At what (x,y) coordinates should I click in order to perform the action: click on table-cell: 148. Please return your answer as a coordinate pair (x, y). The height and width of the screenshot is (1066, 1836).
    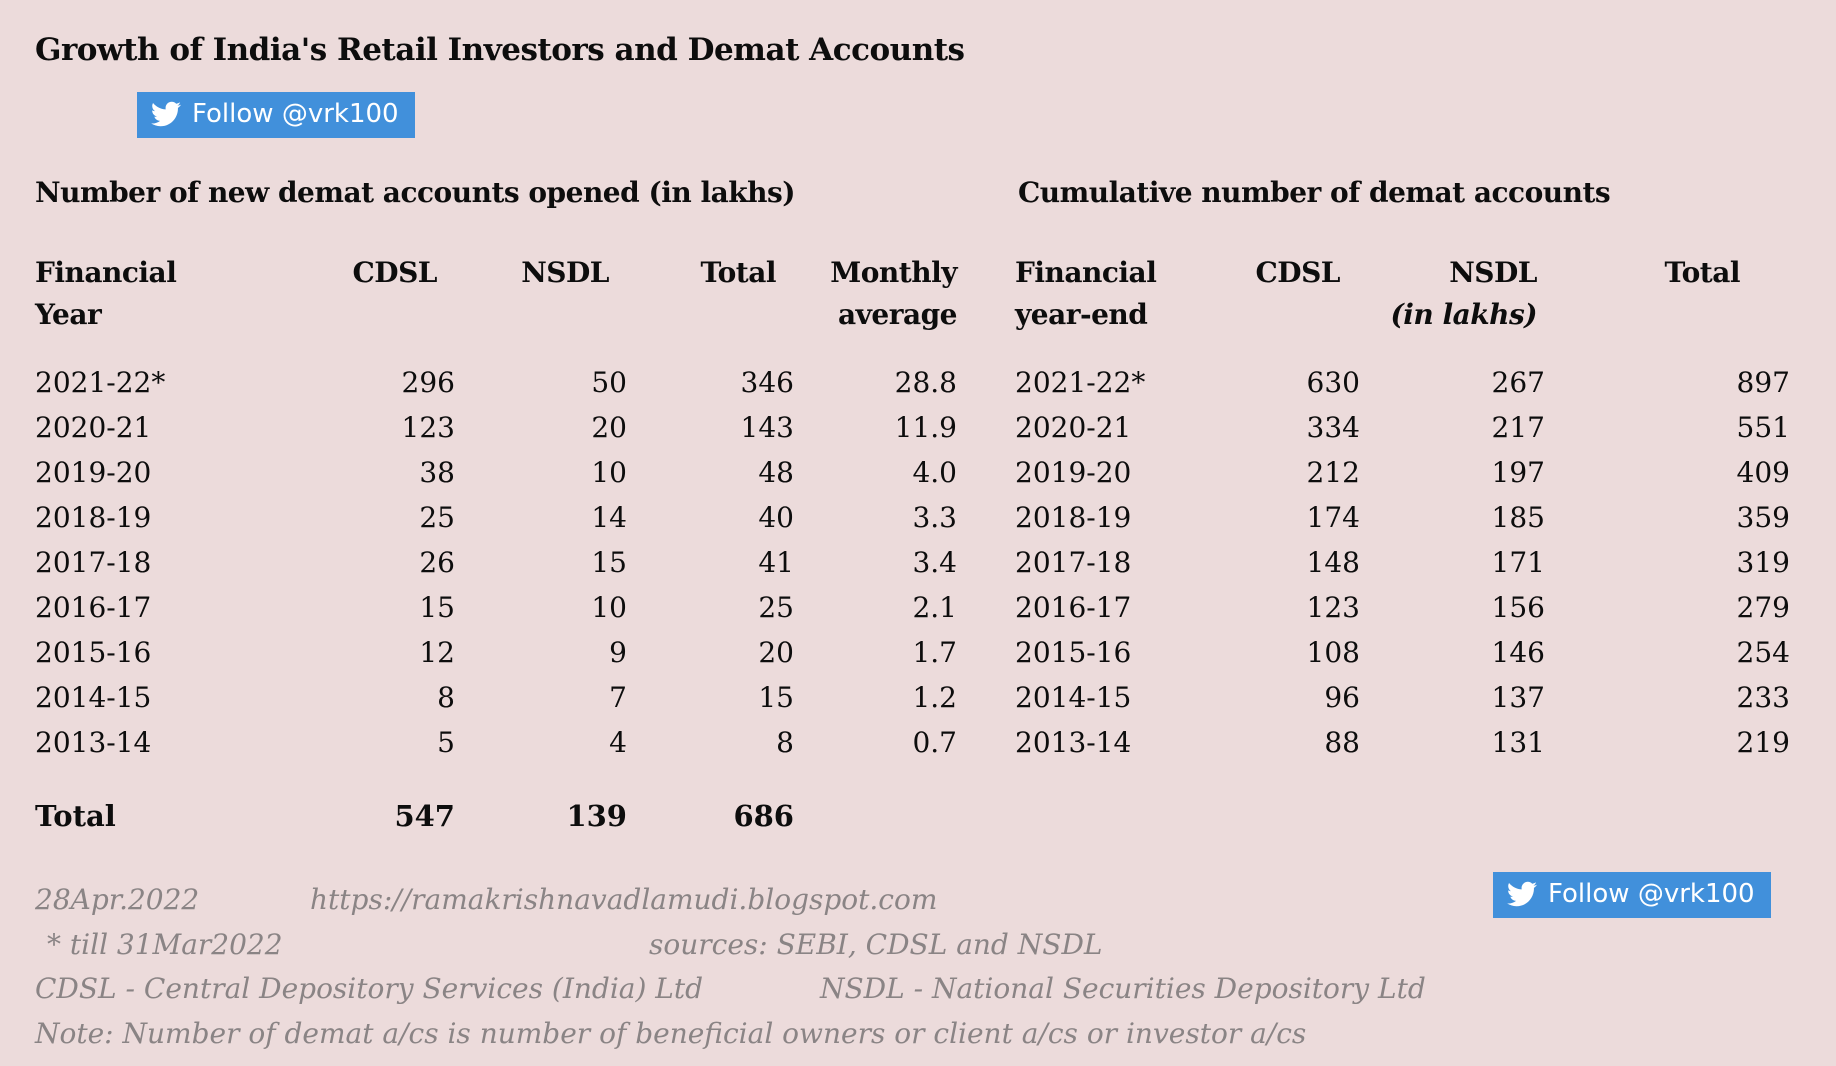
    Looking at the image, I should click on (1333, 562).